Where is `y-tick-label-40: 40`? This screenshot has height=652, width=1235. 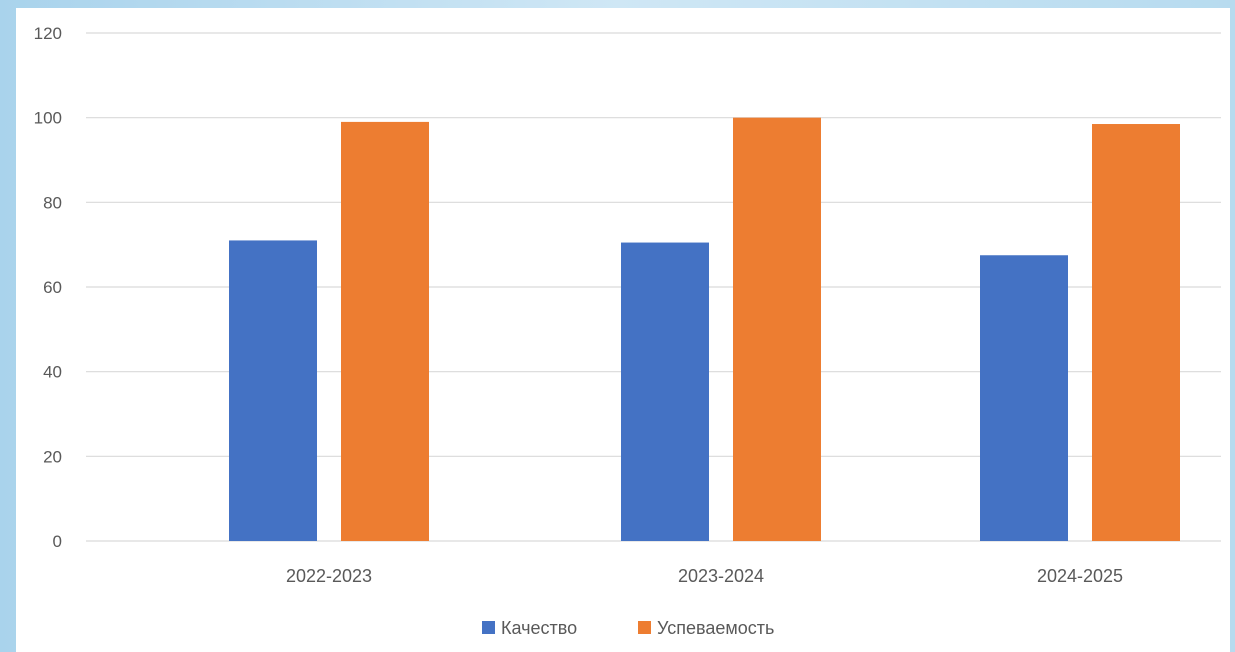
y-tick-label-40: 40 is located at coordinates (52, 372).